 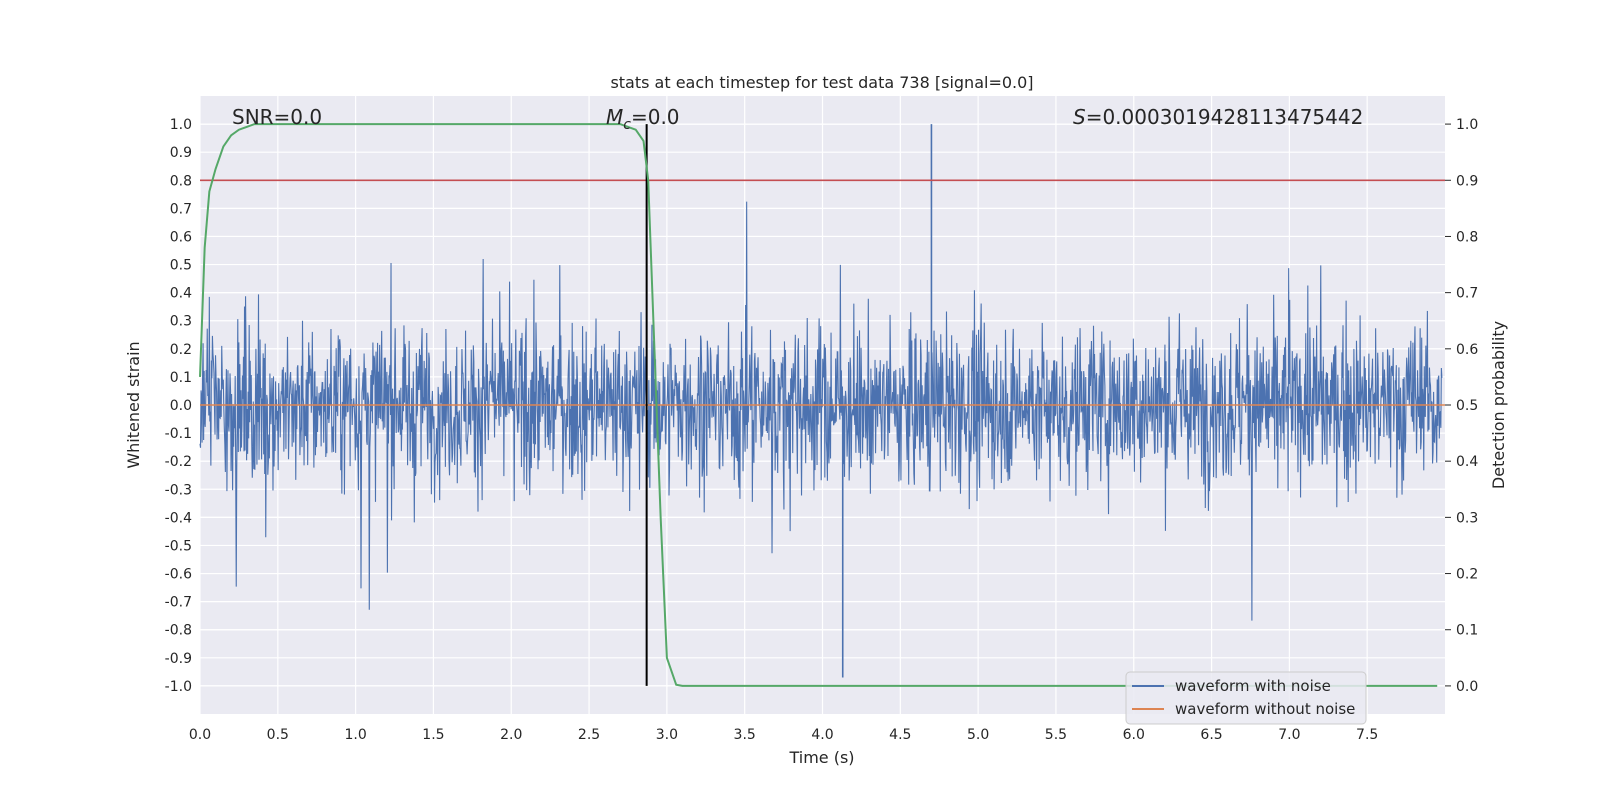 What do you see at coordinates (277, 117) in the screenshot?
I see `snr-annotation: SNR=0.0` at bounding box center [277, 117].